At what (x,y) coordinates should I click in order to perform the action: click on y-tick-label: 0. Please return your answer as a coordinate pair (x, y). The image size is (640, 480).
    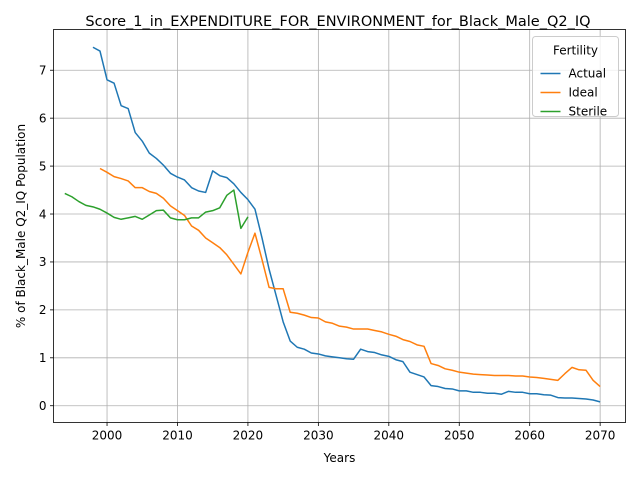
    Looking at the image, I should click on (43, 406).